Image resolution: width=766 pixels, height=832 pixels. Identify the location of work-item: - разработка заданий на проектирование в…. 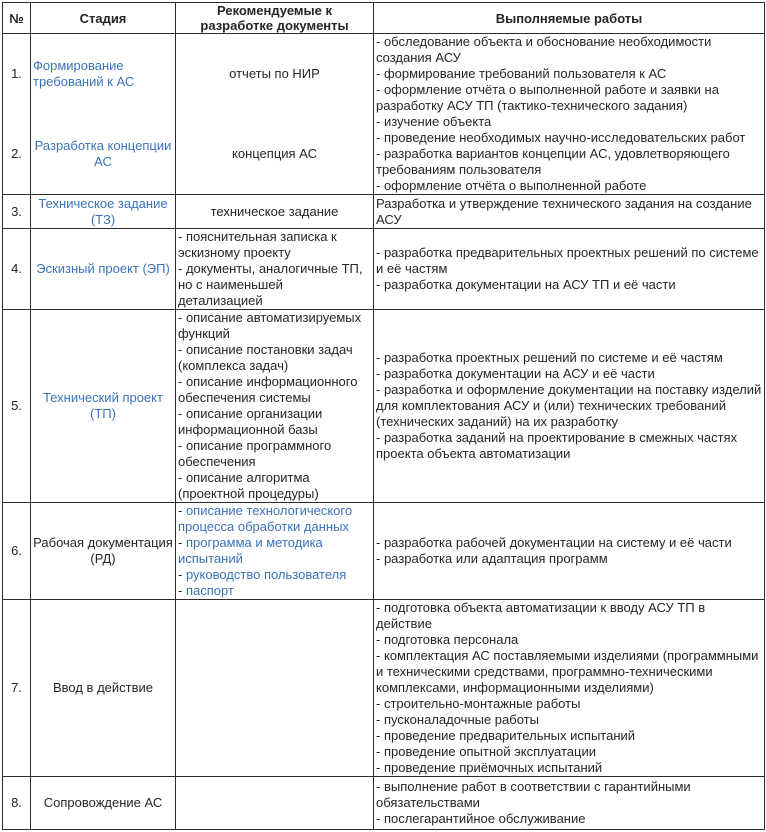
(569, 446).